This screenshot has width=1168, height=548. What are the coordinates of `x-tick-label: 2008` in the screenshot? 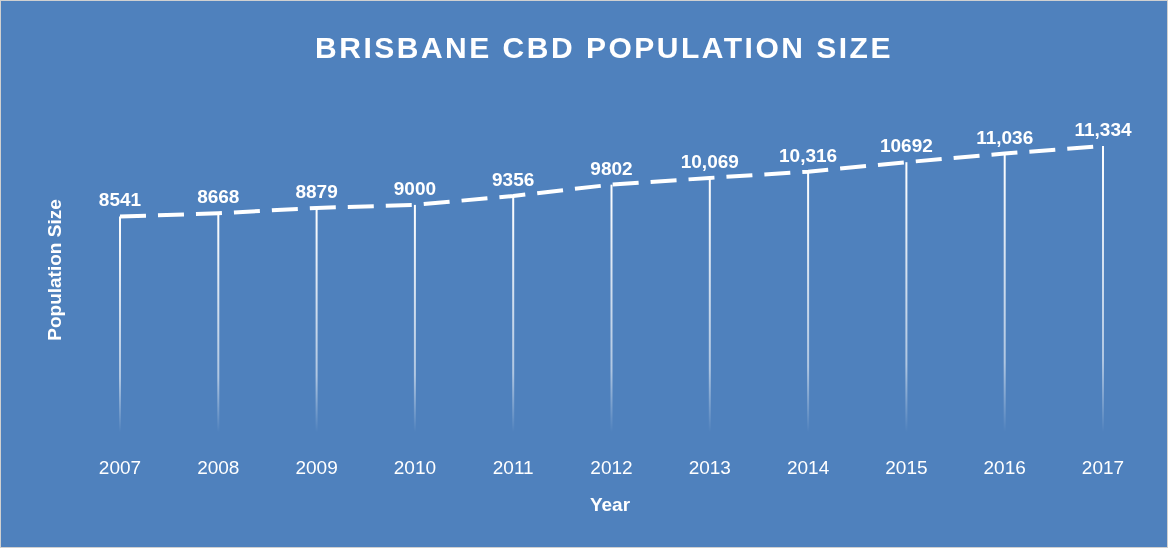 It's located at (218, 467).